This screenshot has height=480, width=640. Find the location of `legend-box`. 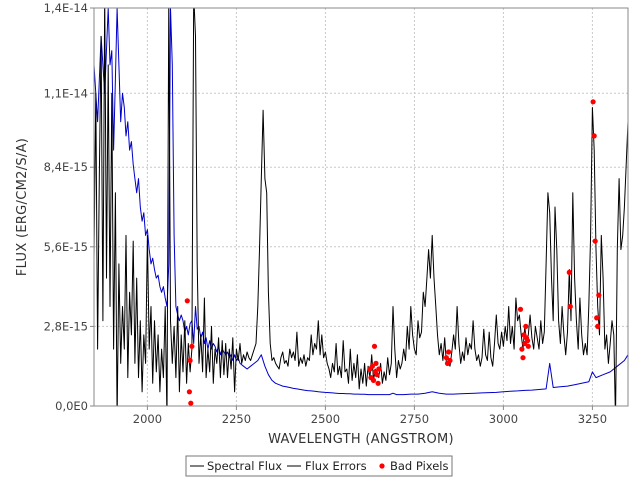

legend-box is located at coordinates (319, 466).